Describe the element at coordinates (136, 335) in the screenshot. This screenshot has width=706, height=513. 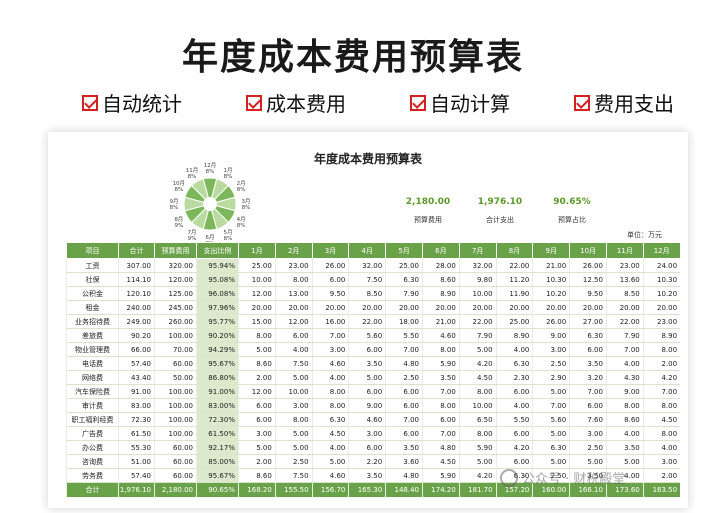
I see `value-cell: 90.20` at that location.